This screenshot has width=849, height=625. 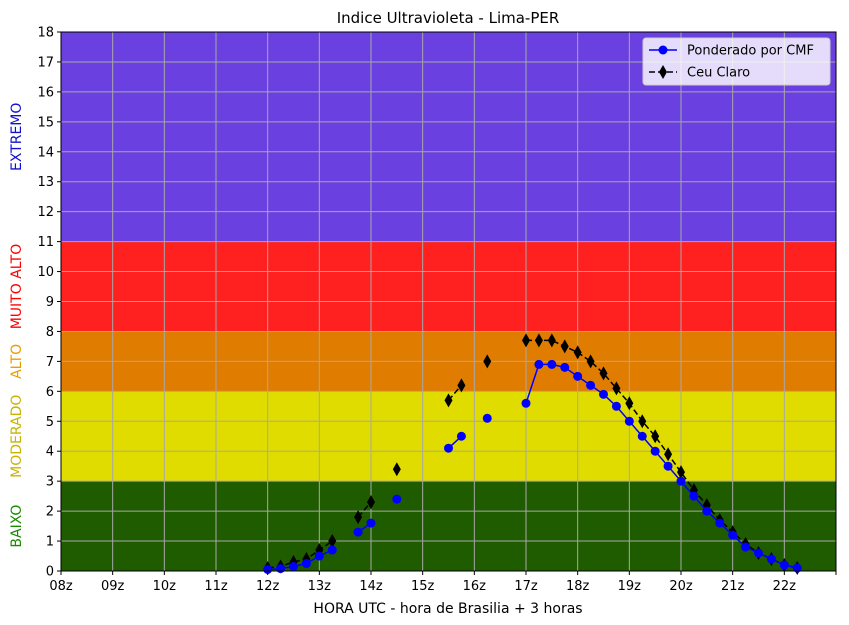 I want to click on legend: Ponderado por CMF Ceu Claro, so click(x=736, y=61).